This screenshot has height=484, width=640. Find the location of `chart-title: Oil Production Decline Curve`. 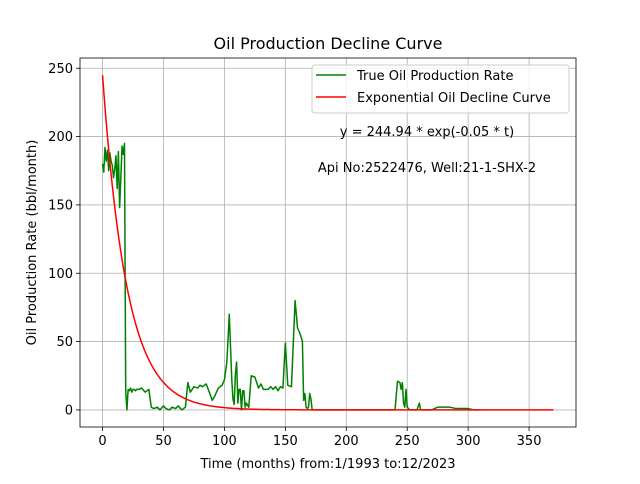

chart-title: Oil Production Decline Curve is located at coordinates (328, 43).